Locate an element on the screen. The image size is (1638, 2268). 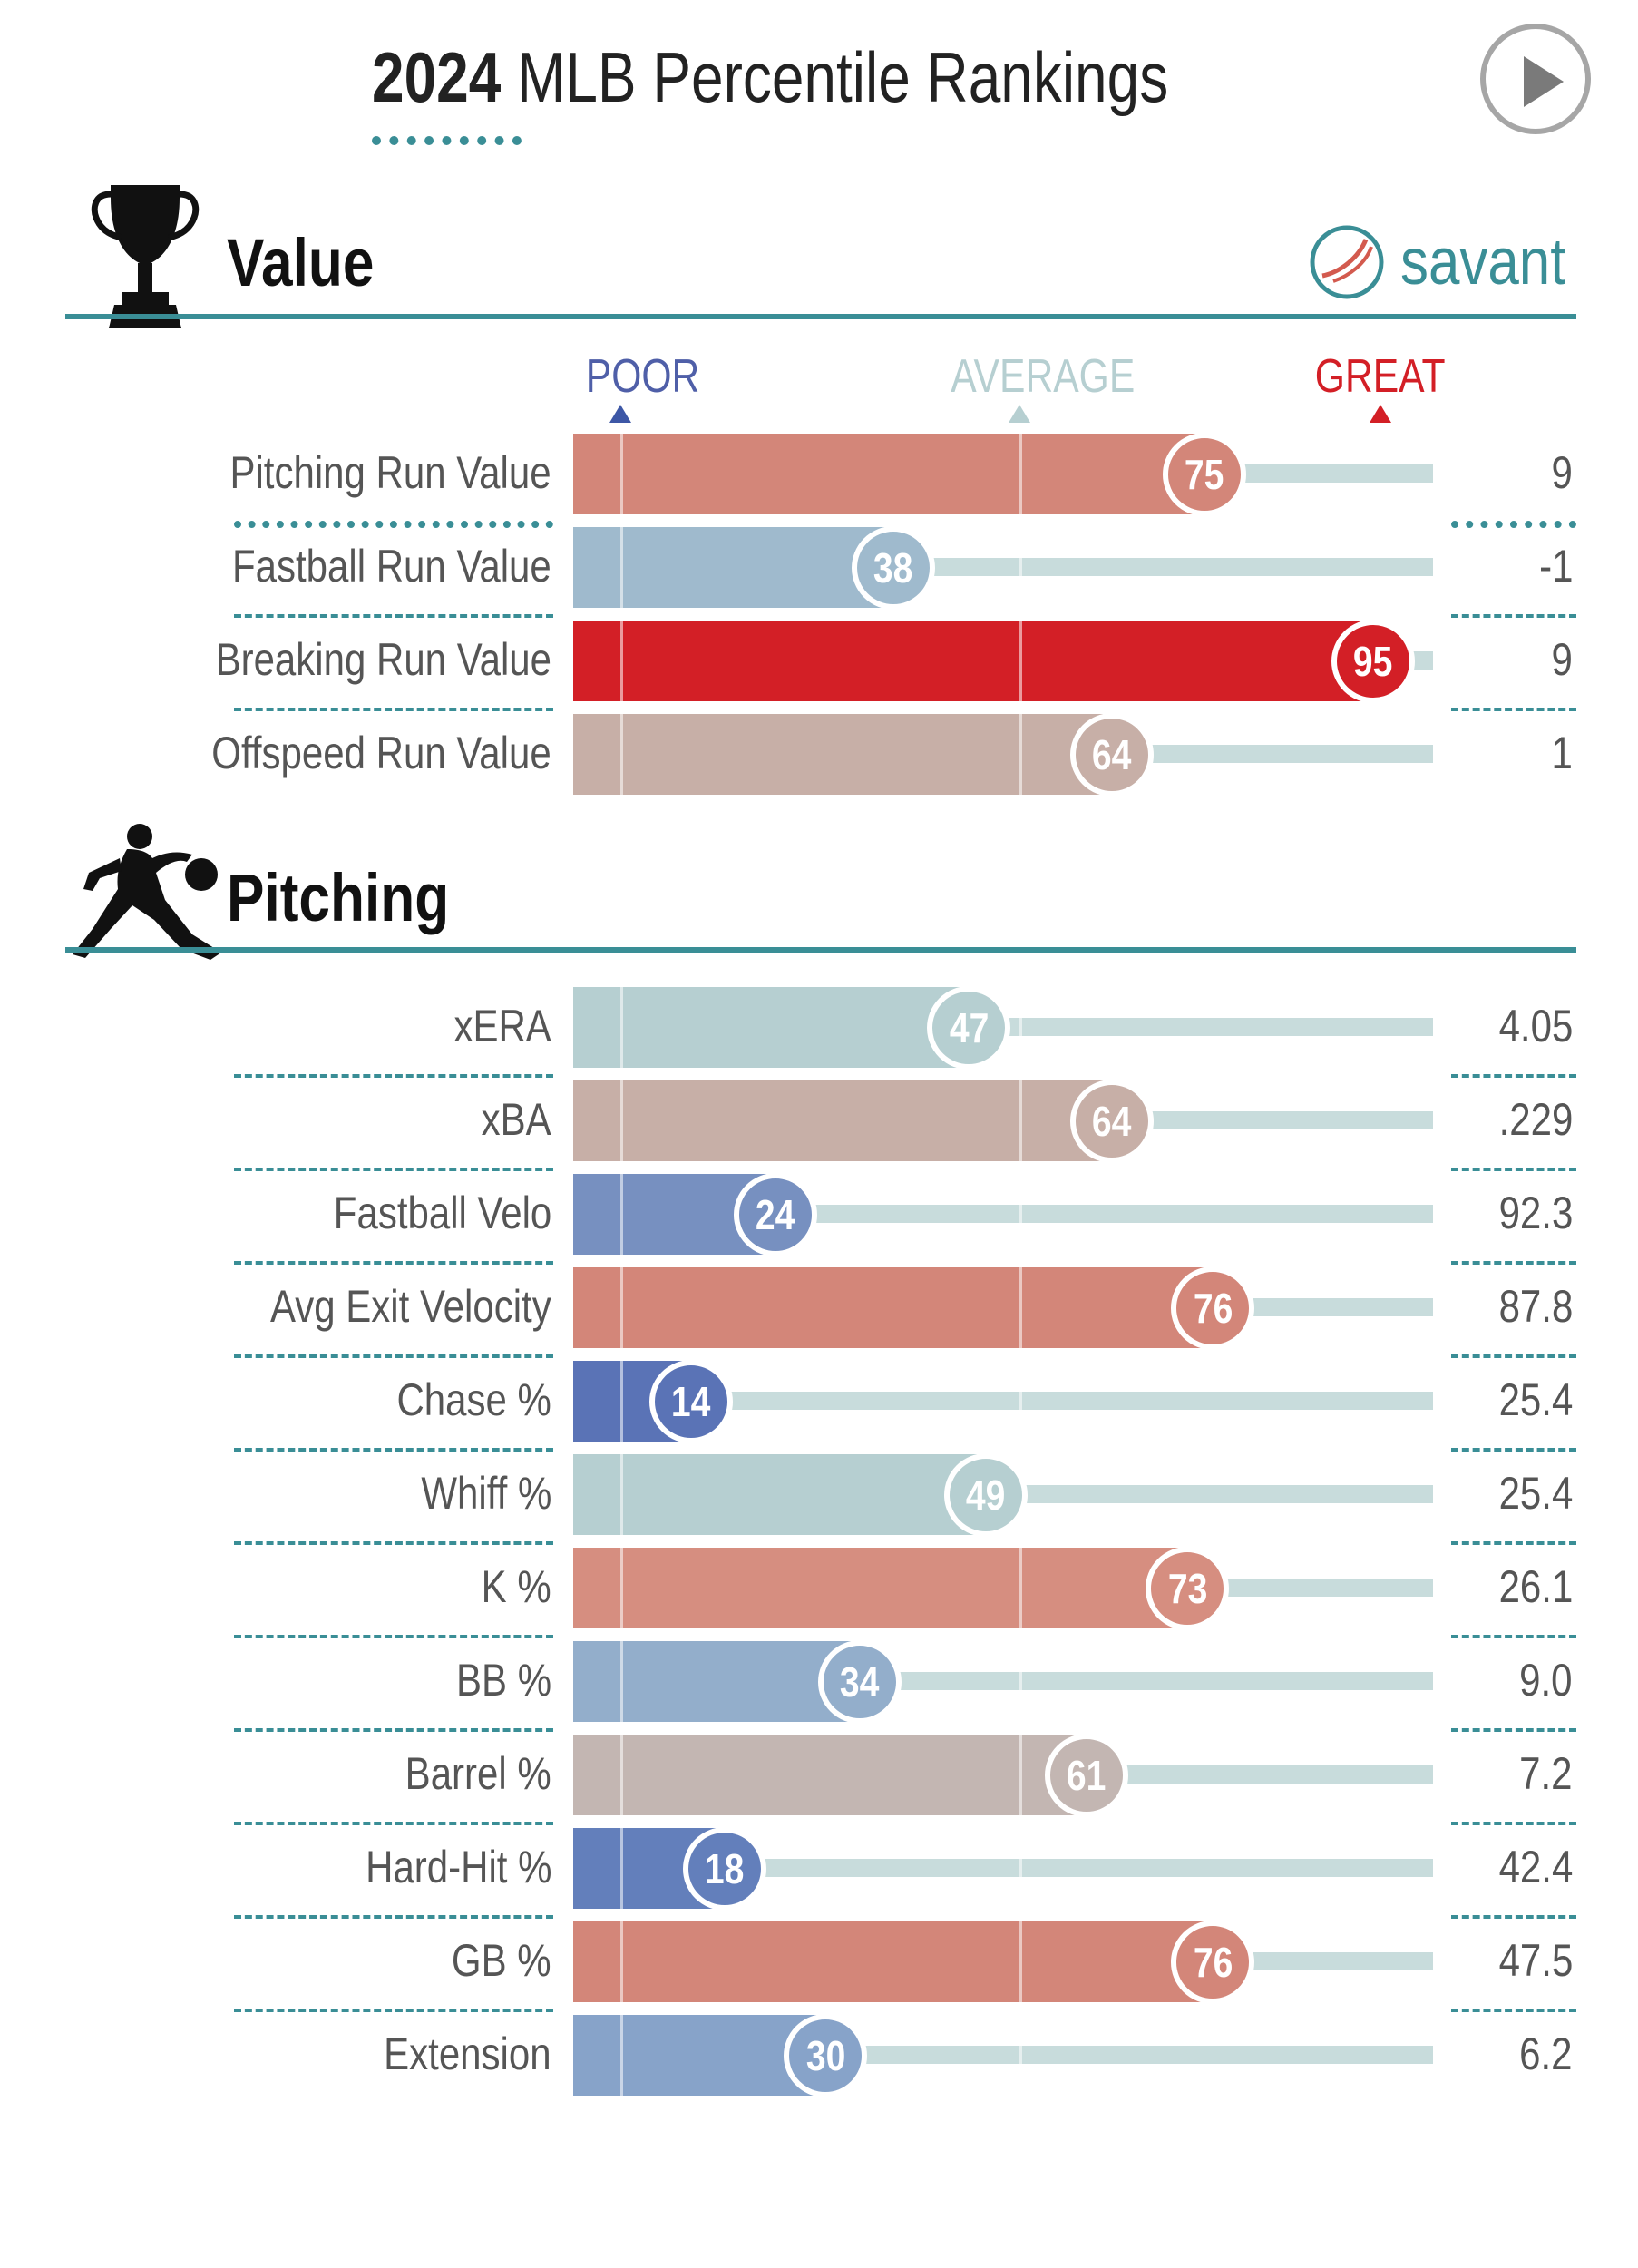
percentile-badge-offspeed-run-value: 64 is located at coordinates (1111, 755).